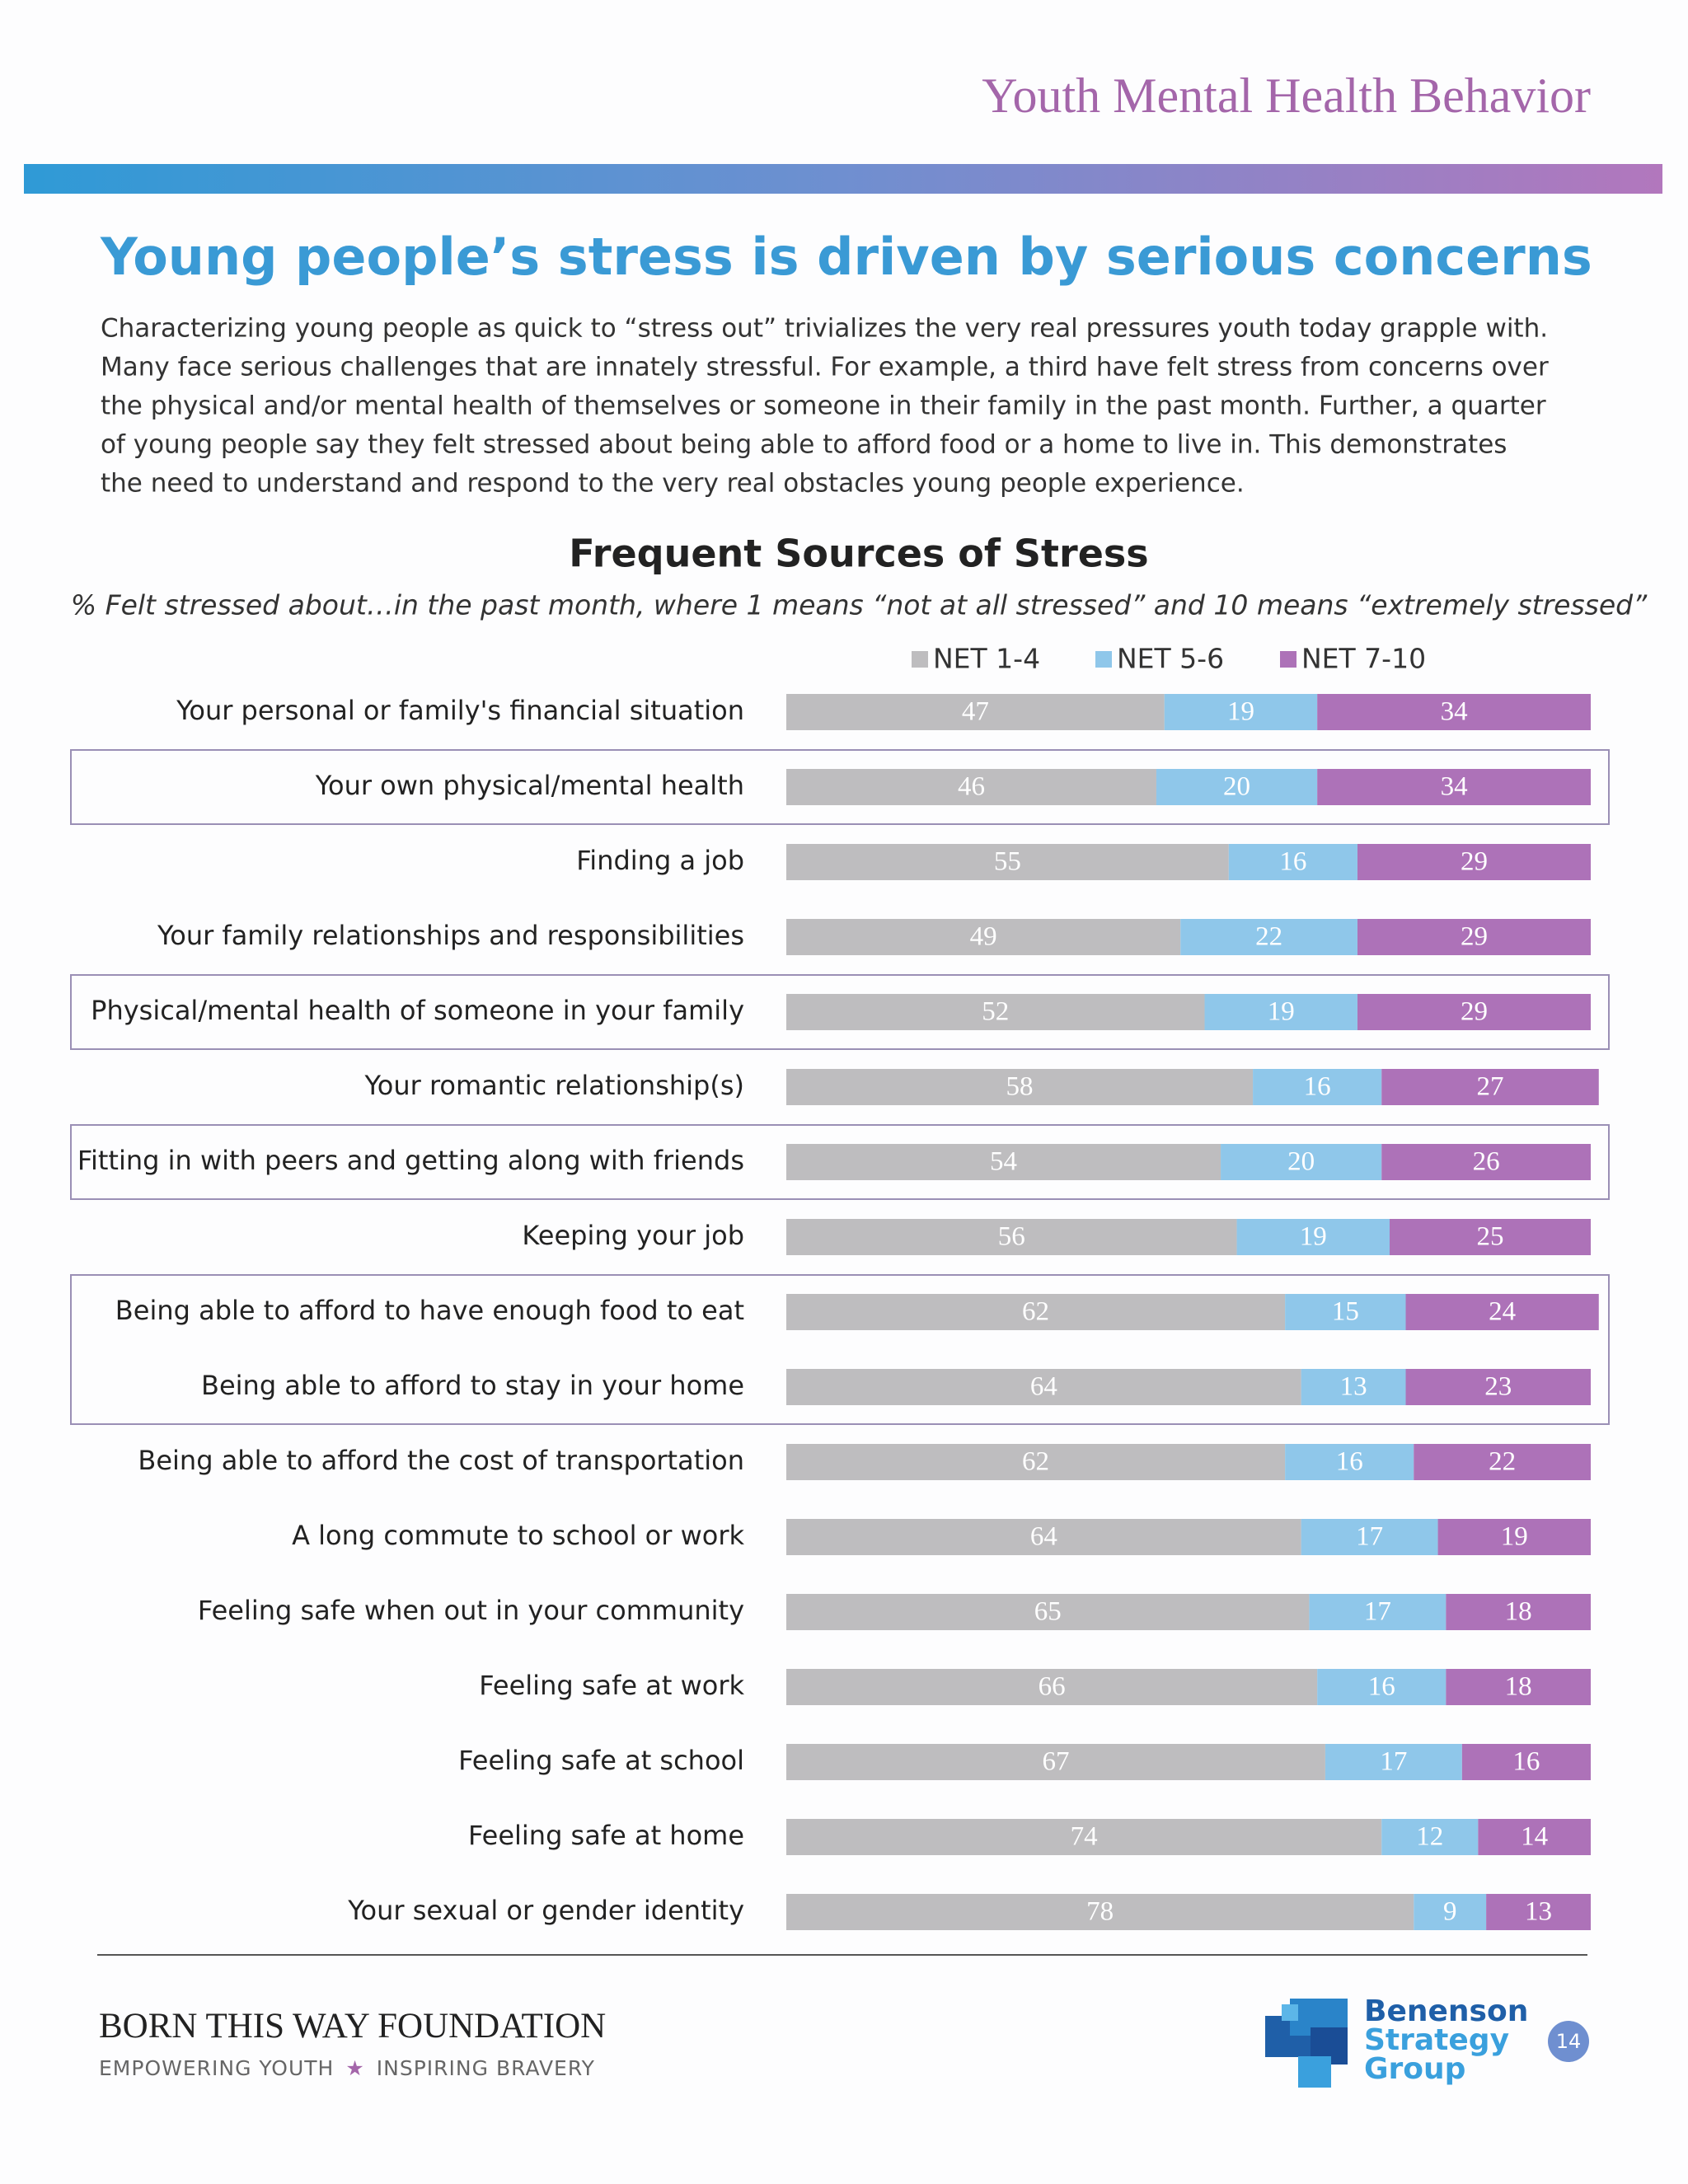  What do you see at coordinates (601, 1760) in the screenshot?
I see `category-label: Feeling safe at school` at bounding box center [601, 1760].